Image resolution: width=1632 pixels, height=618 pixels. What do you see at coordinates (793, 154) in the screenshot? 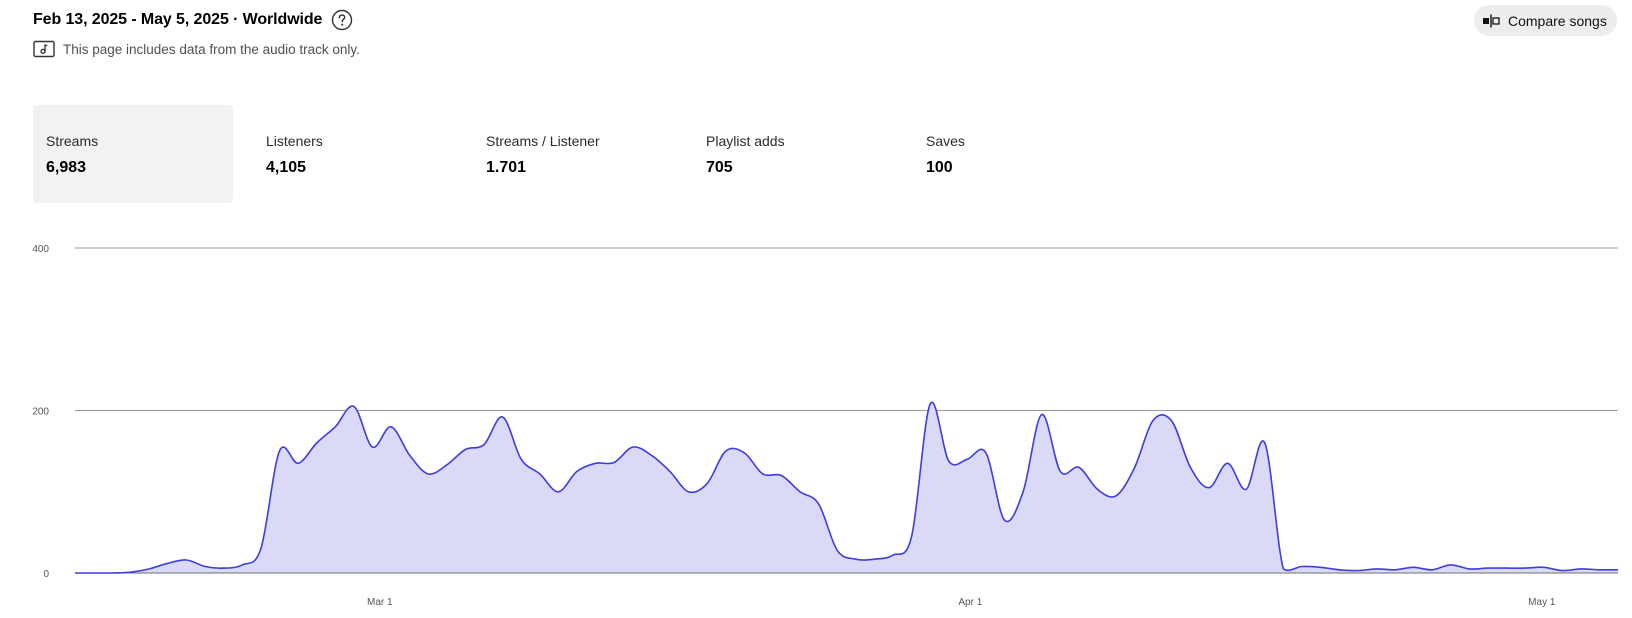
I see `metric-tab-playlist-adds: Playlist adds 705` at bounding box center [793, 154].